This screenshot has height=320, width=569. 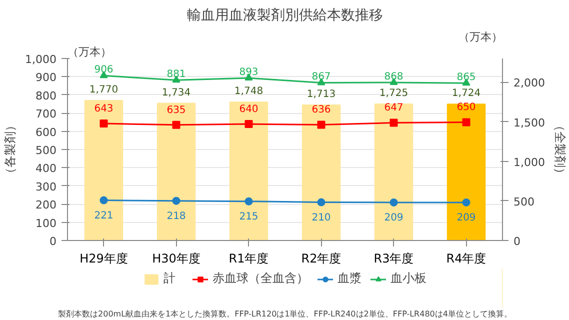 What do you see at coordinates (559, 150) in the screenshot?
I see `y2-axis-title: （全製剤）` at bounding box center [559, 150].